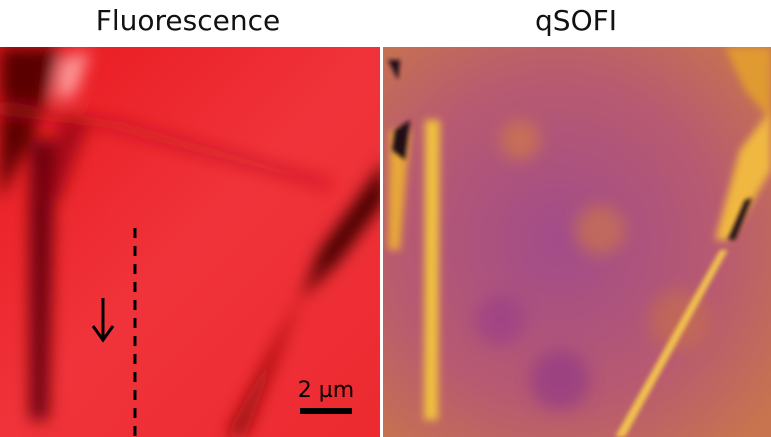 Image resolution: width=771 pixels, height=437 pixels. What do you see at coordinates (326, 390) in the screenshot?
I see `scale-bar-label: 2 µm` at bounding box center [326, 390].